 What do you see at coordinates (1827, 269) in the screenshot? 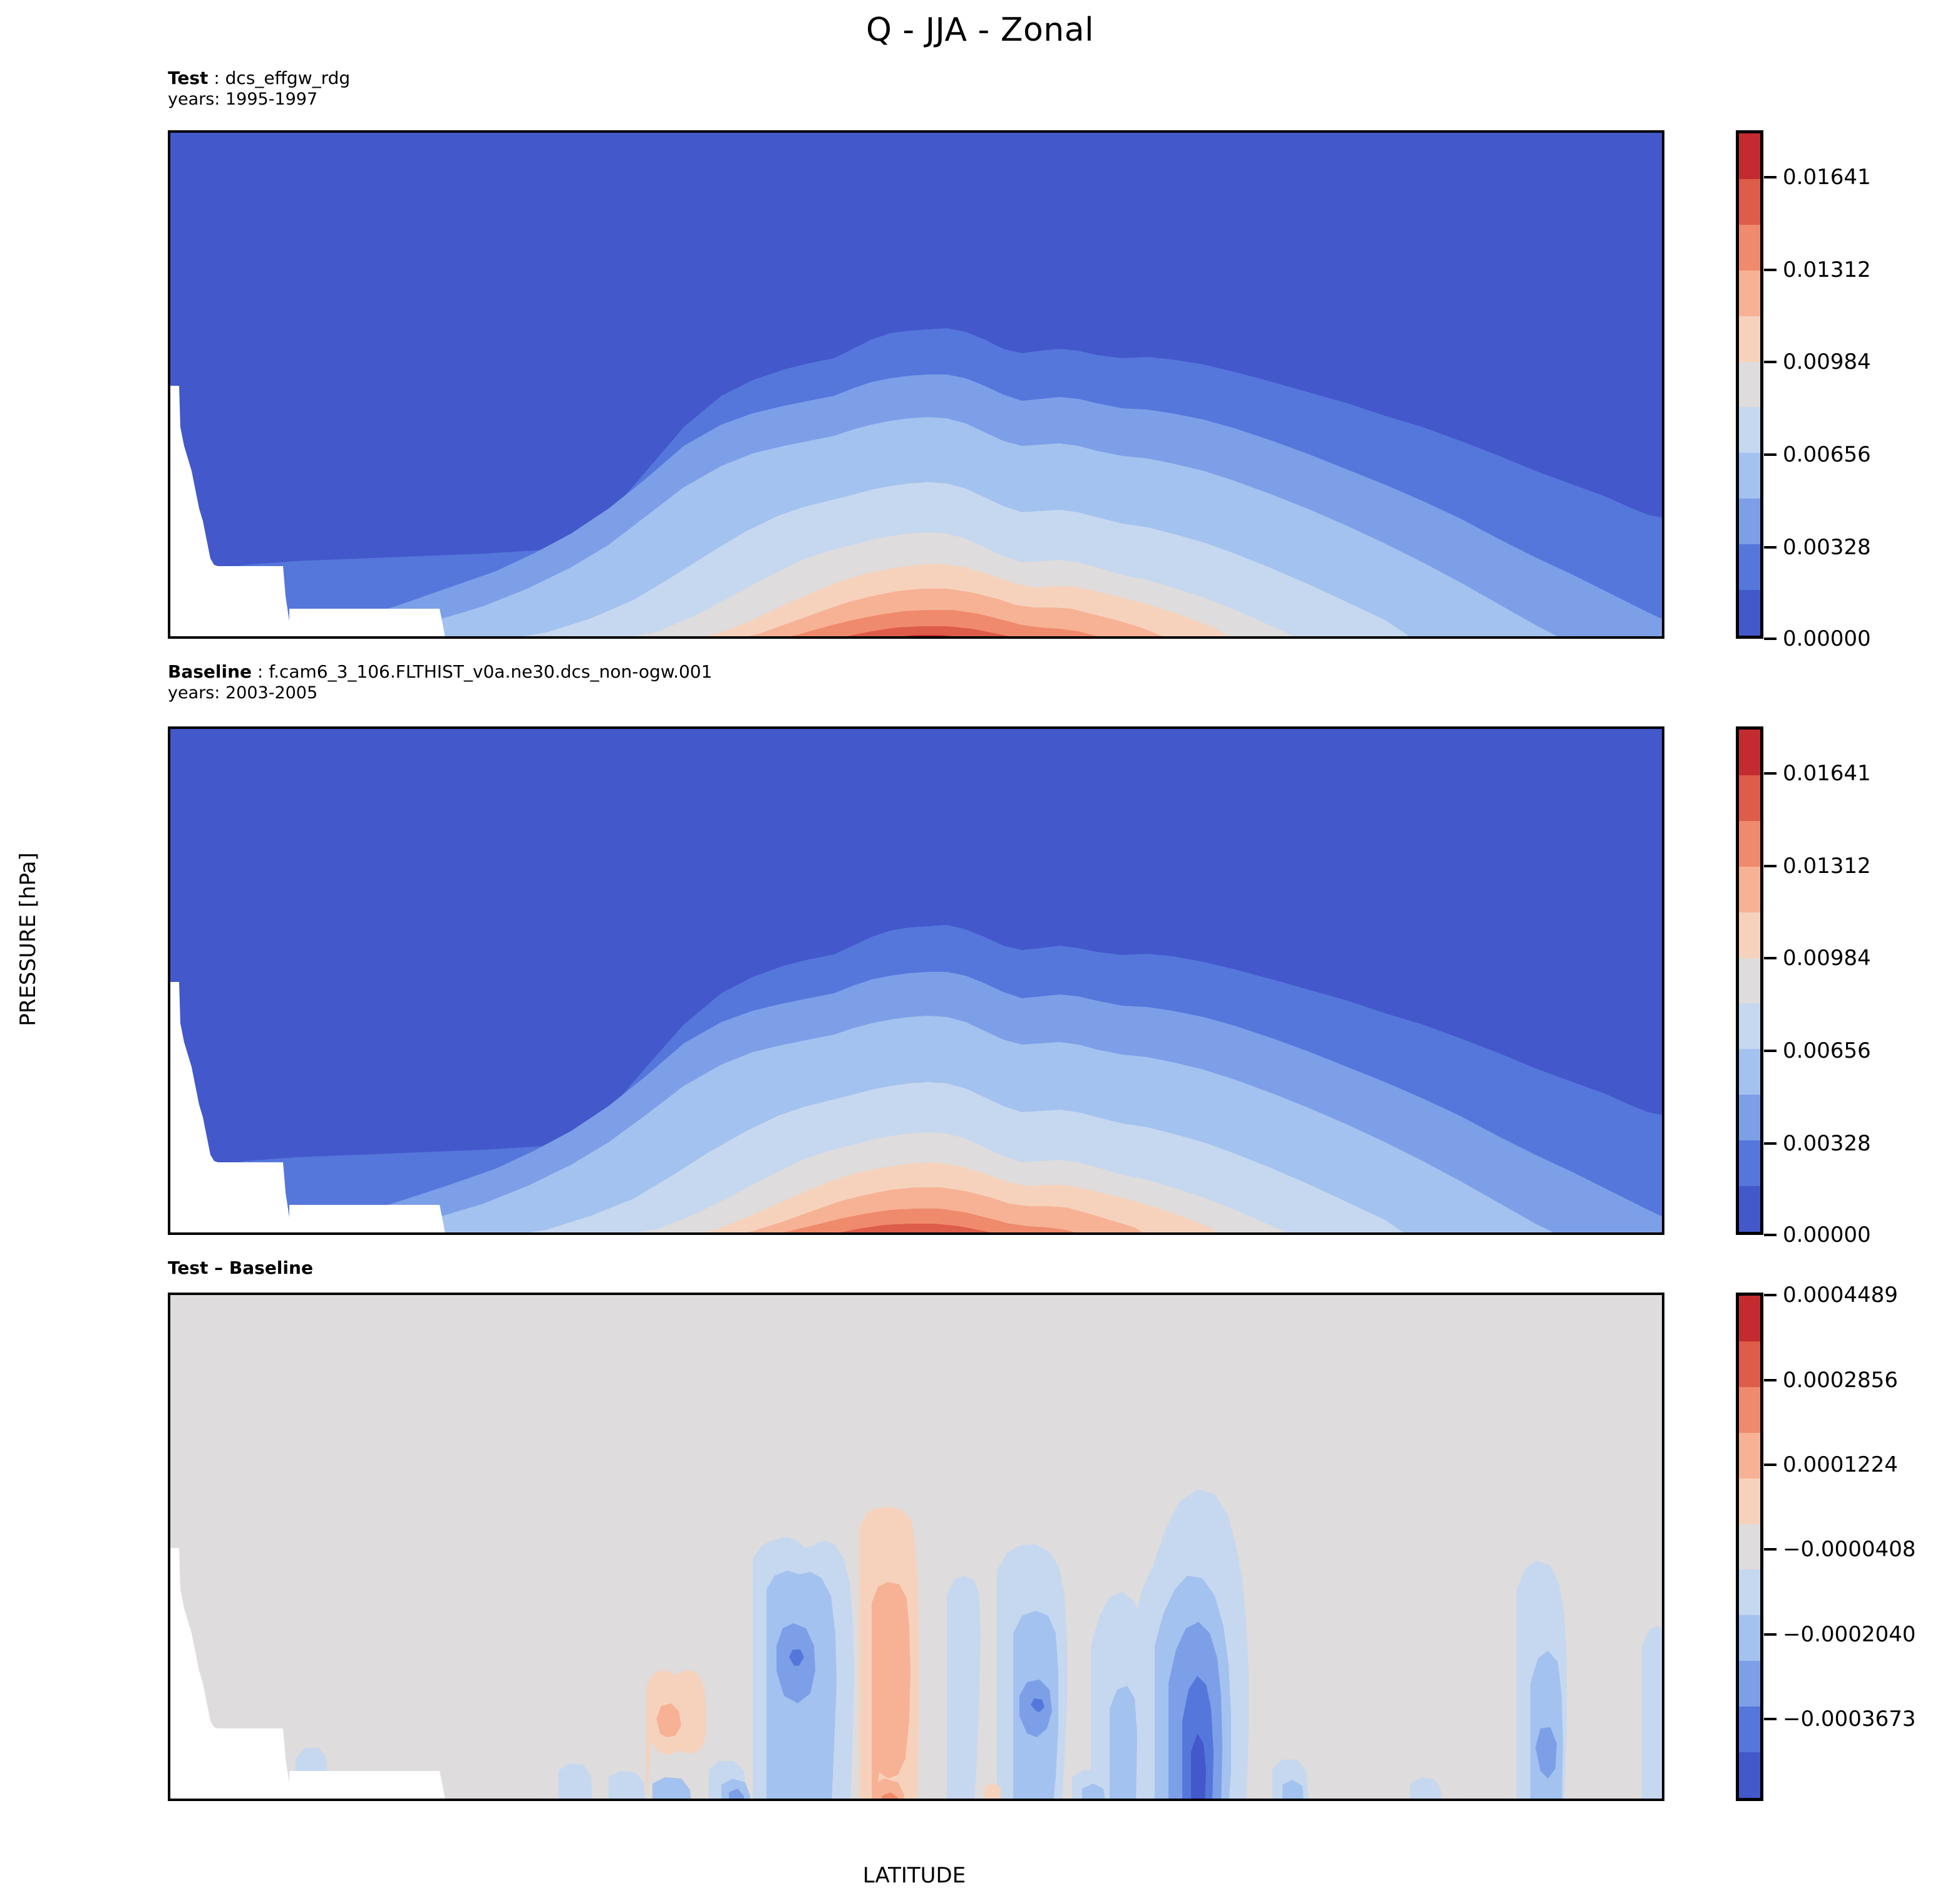
I see `colorbar-label: 0.01312` at bounding box center [1827, 269].